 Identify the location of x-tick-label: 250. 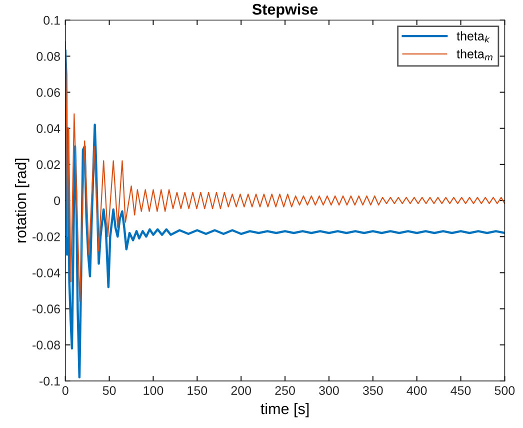
(285, 390).